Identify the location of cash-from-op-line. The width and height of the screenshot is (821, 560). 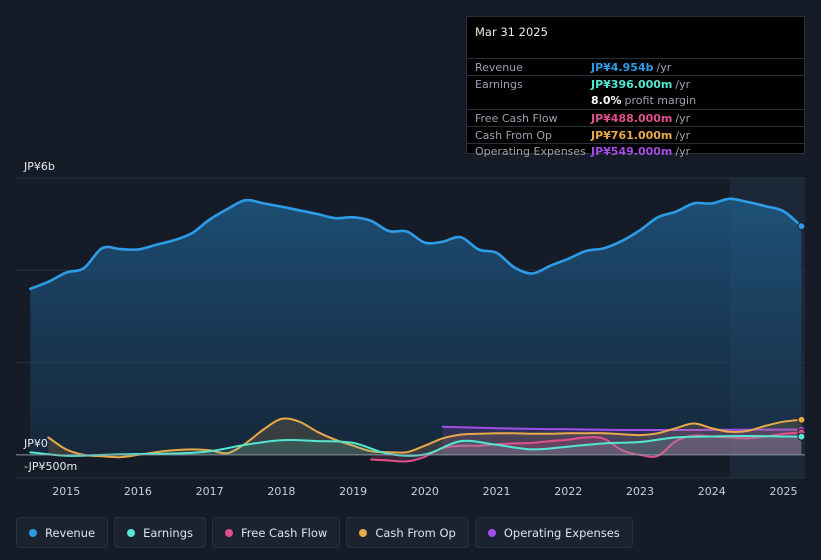
(425, 438).